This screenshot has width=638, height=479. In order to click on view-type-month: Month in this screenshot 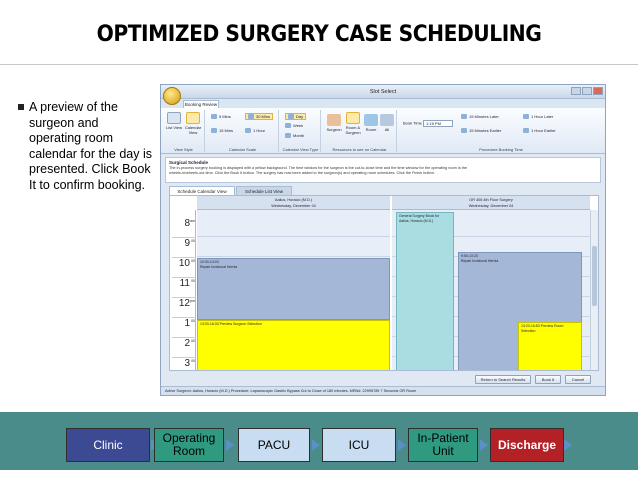, I will do `click(294, 136)`.